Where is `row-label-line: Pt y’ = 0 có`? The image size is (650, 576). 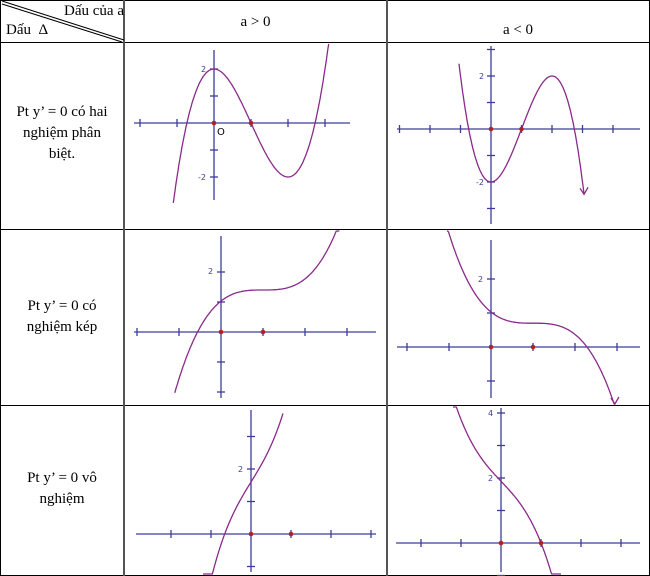 row-label-line: Pt y’ = 0 có is located at coordinates (62, 306).